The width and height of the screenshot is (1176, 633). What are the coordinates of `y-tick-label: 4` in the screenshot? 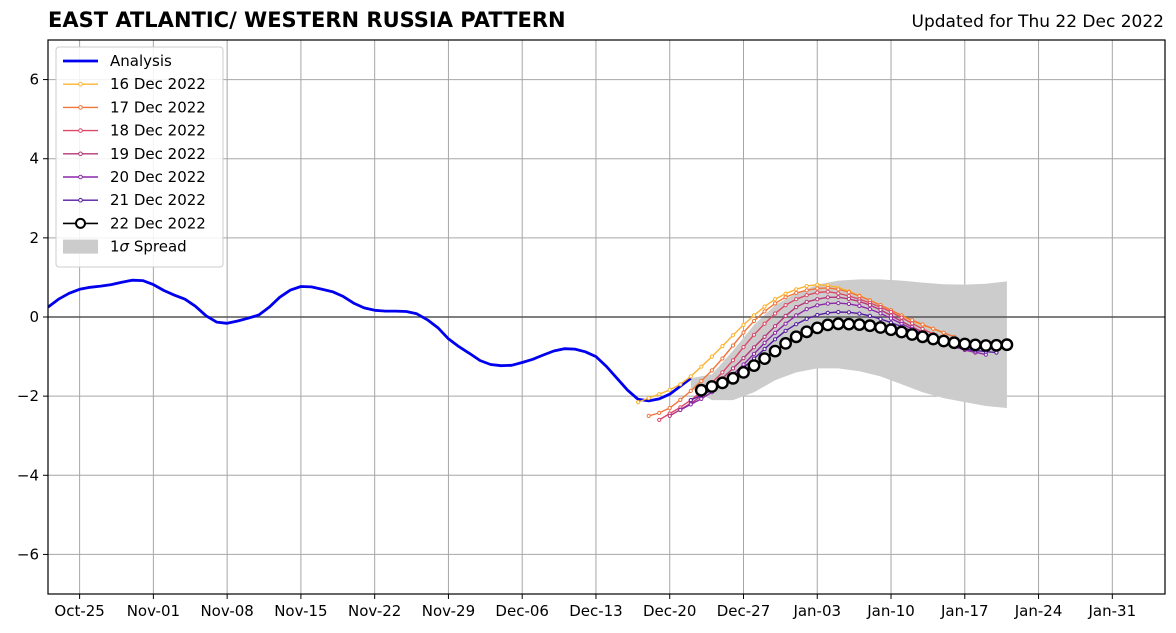 It's located at (34, 159).